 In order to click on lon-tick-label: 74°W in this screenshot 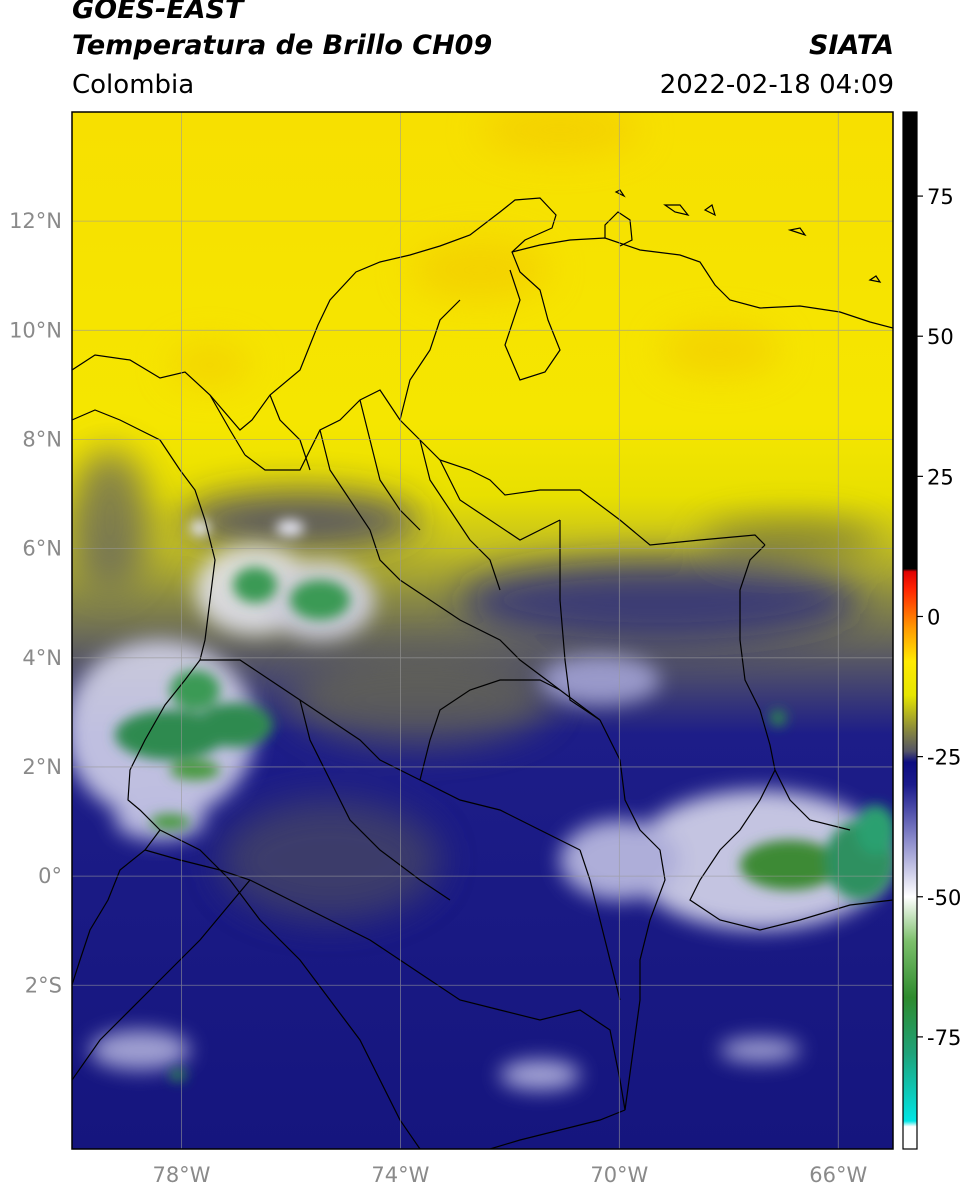, I will do `click(400, 1175)`.